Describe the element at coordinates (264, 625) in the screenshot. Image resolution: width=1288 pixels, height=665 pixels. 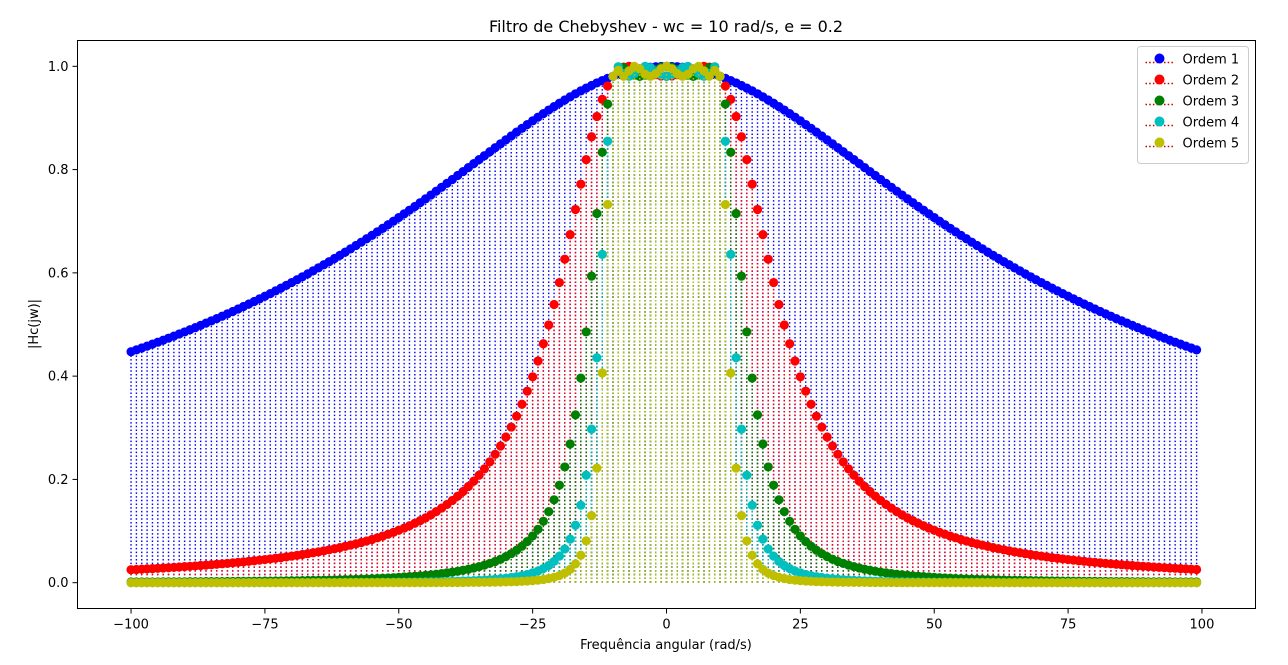
I see `x-tick-label: −75` at that location.